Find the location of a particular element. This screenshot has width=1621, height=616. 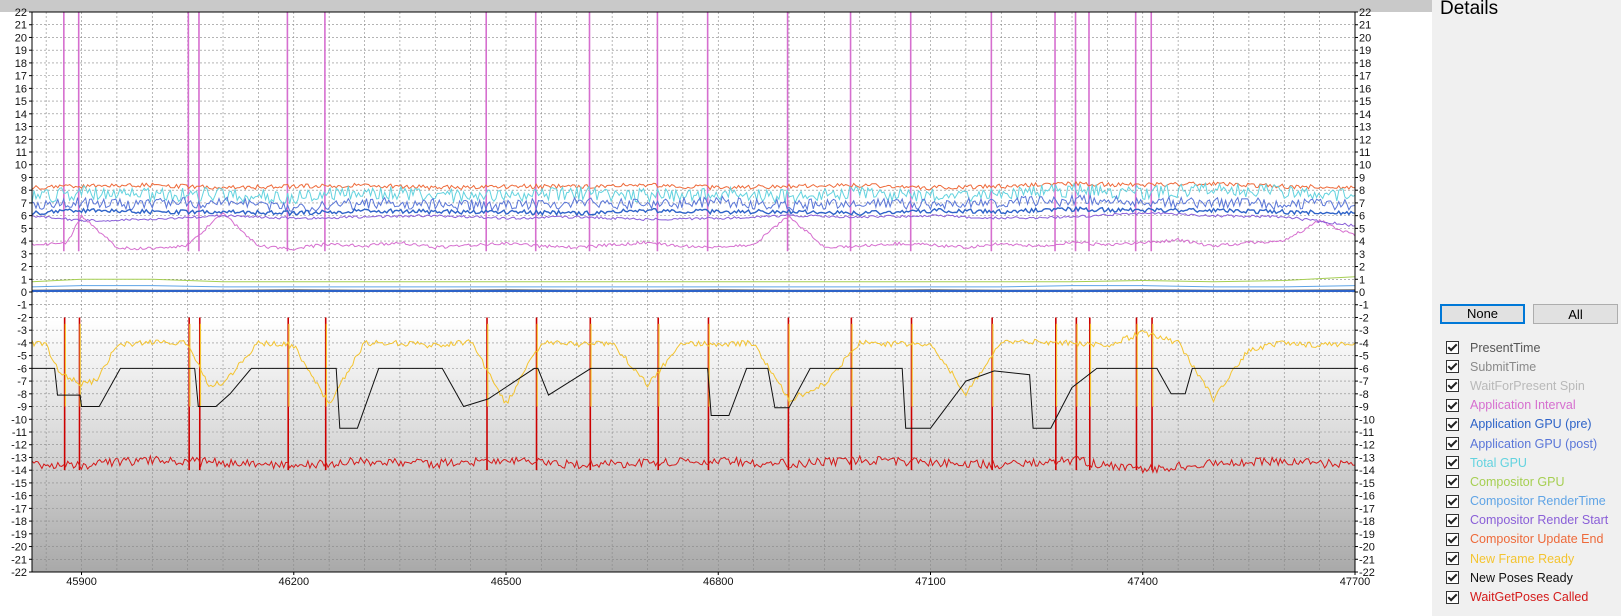

y-tick-label-right: 4 is located at coordinates (1362, 242).